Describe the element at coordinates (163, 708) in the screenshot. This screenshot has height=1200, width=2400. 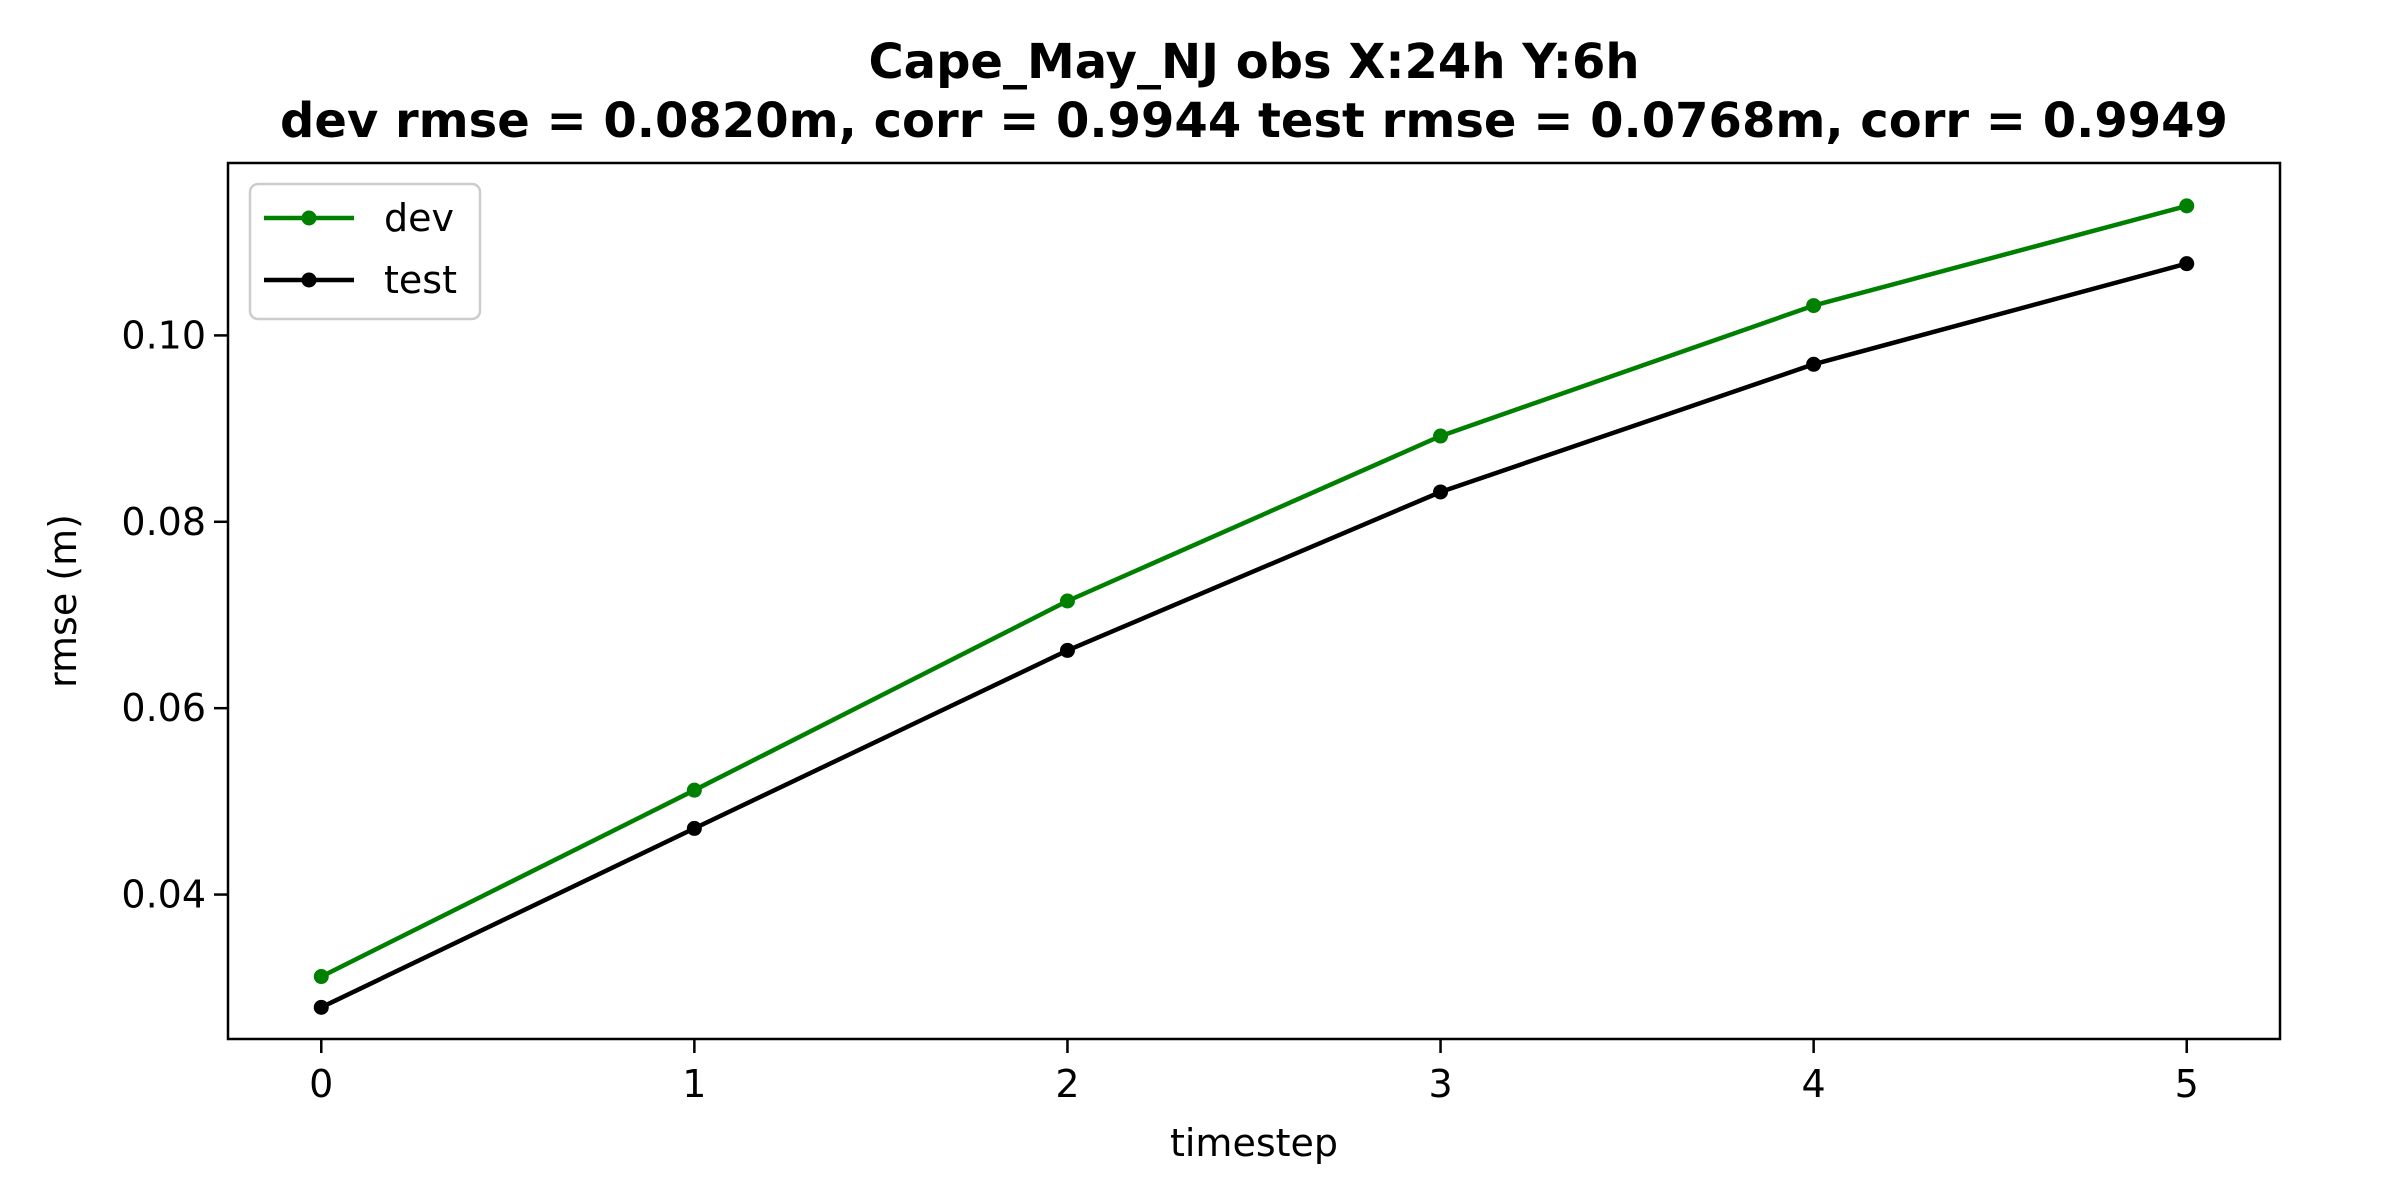
I see `y-tick-label: 0.06` at that location.